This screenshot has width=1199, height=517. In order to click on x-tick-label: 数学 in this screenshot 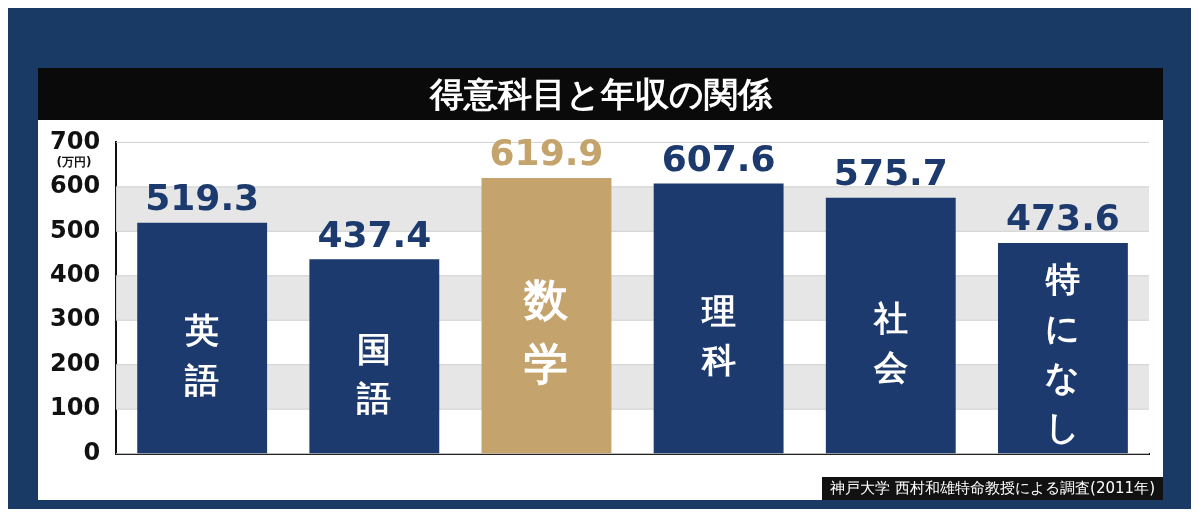, I will do `click(546, 332)`.